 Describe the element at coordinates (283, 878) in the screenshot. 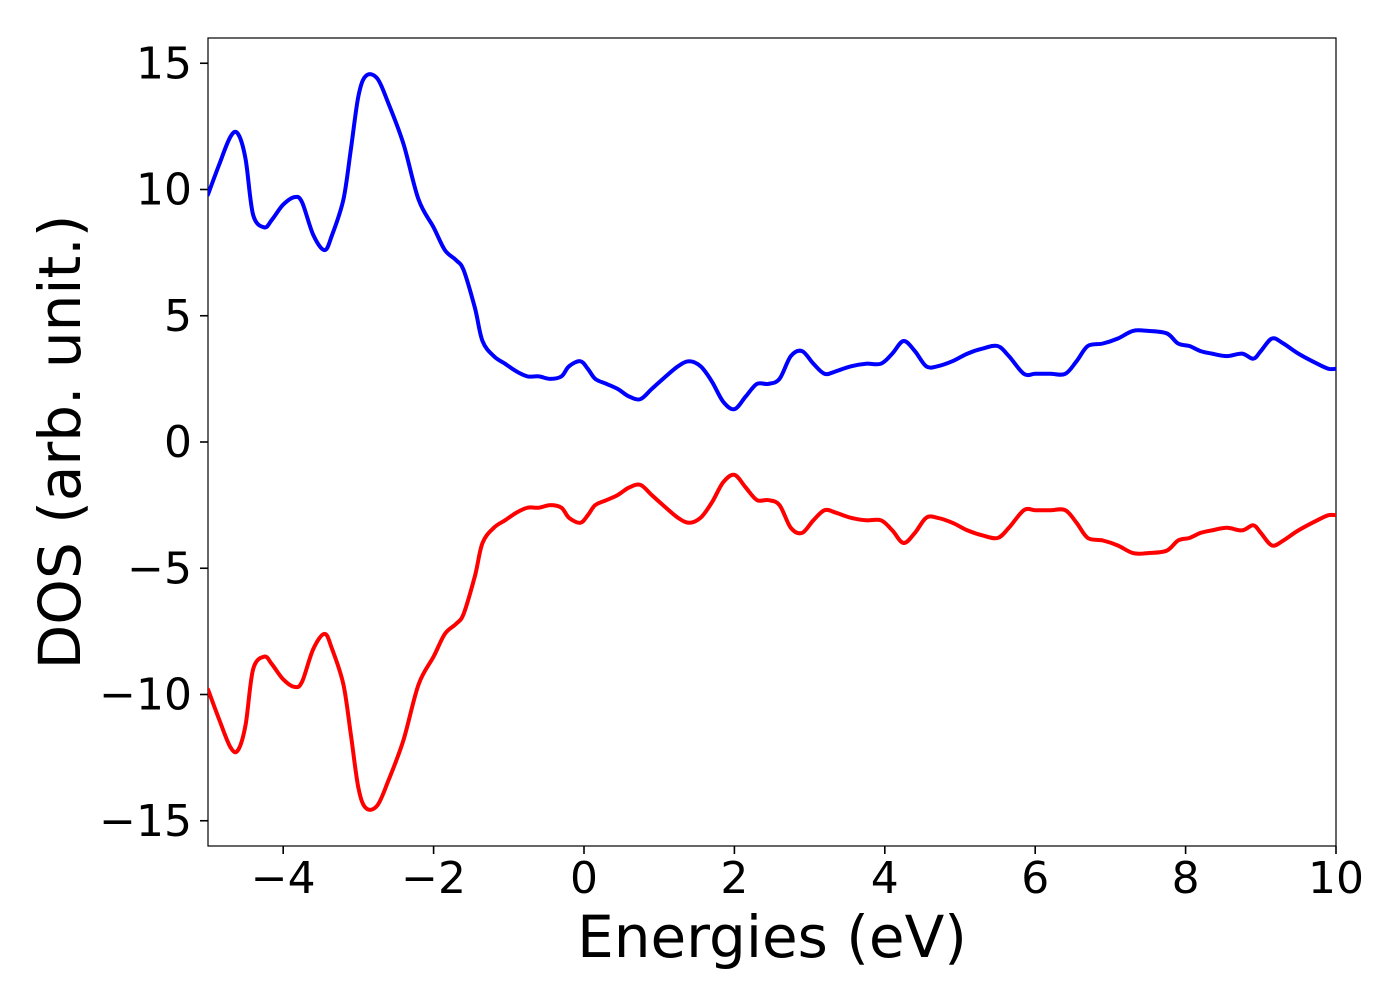

I see `x-tick-label: −4` at that location.